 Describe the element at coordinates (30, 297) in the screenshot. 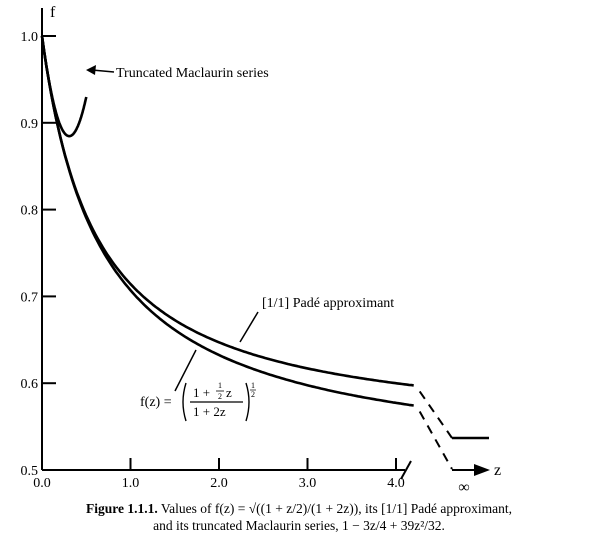

I see `y-tick-label: 0.7` at that location.